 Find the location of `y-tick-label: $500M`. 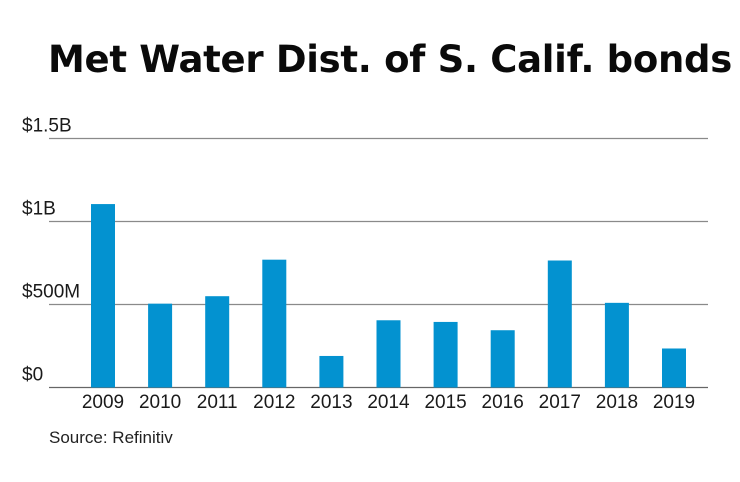

y-tick-label: $500M is located at coordinates (51, 292).